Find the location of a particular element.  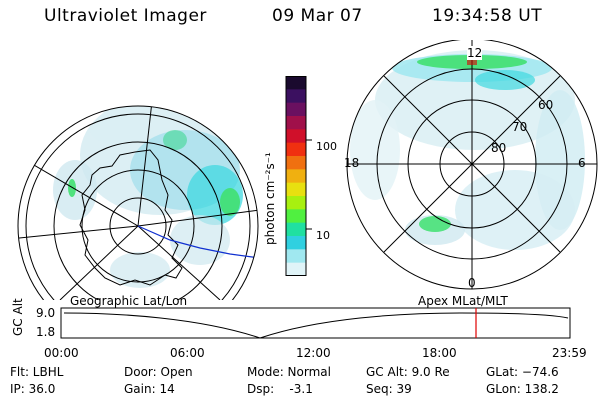

instrument-title: Ultraviolet Imager is located at coordinates (125, 16).